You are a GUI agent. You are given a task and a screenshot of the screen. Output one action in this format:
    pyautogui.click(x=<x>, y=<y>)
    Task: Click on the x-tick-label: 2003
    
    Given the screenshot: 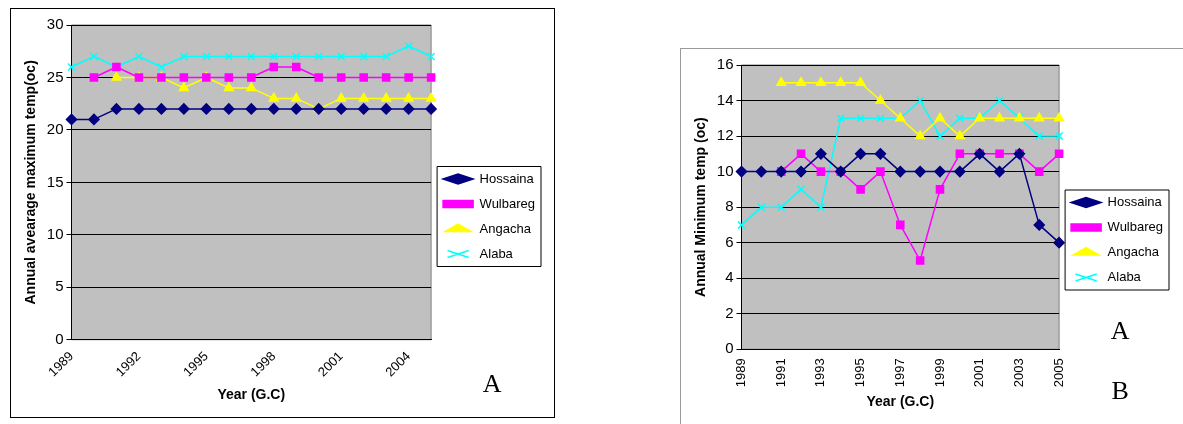 What is the action you would take?
    pyautogui.click(x=1018, y=373)
    